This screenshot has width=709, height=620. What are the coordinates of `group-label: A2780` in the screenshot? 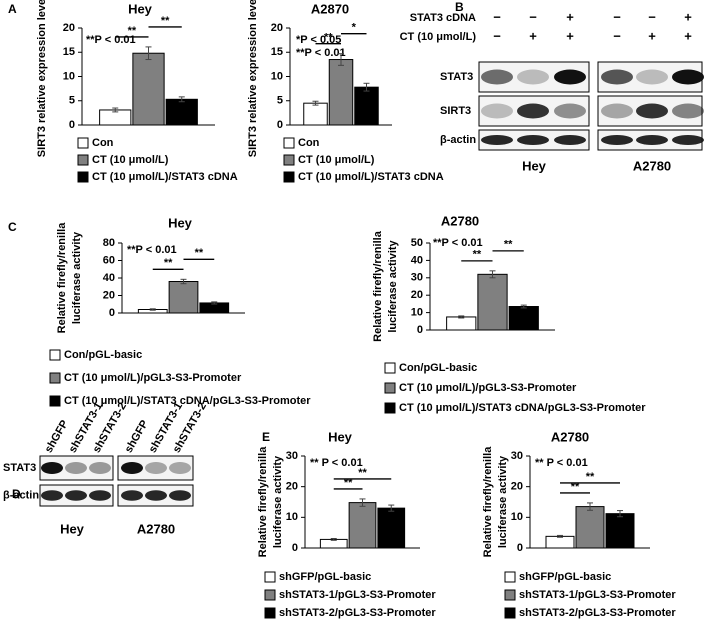 It's located at (156, 528).